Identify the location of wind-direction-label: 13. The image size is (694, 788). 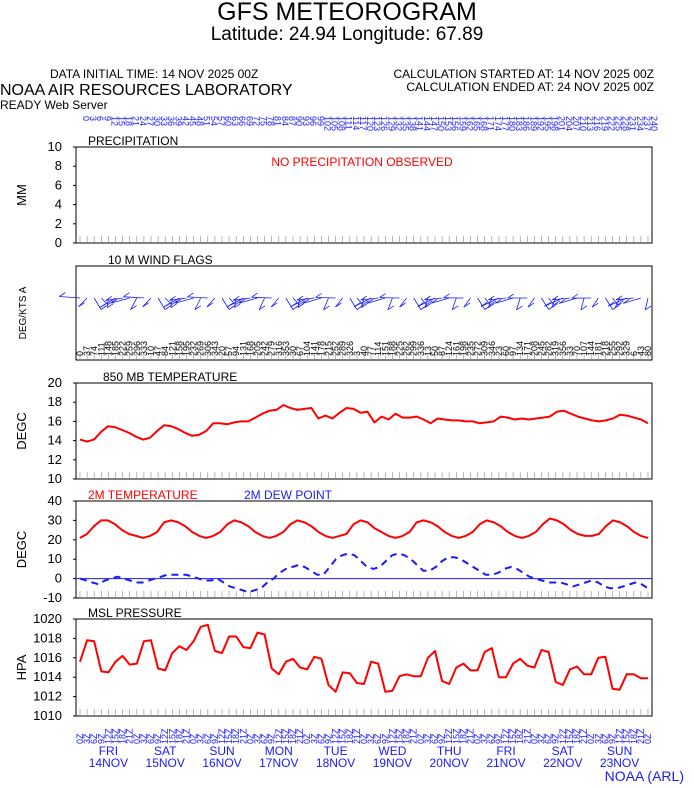
(428, 351).